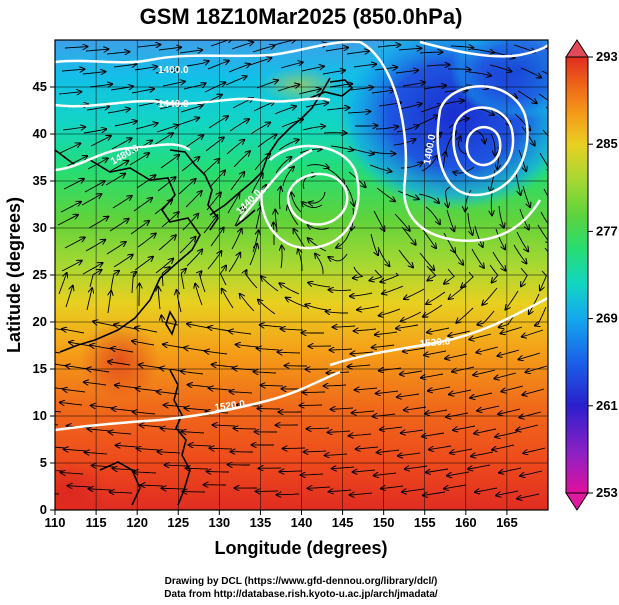  Describe the element at coordinates (507, 522) in the screenshot. I see `x-tick-label: 165` at that location.